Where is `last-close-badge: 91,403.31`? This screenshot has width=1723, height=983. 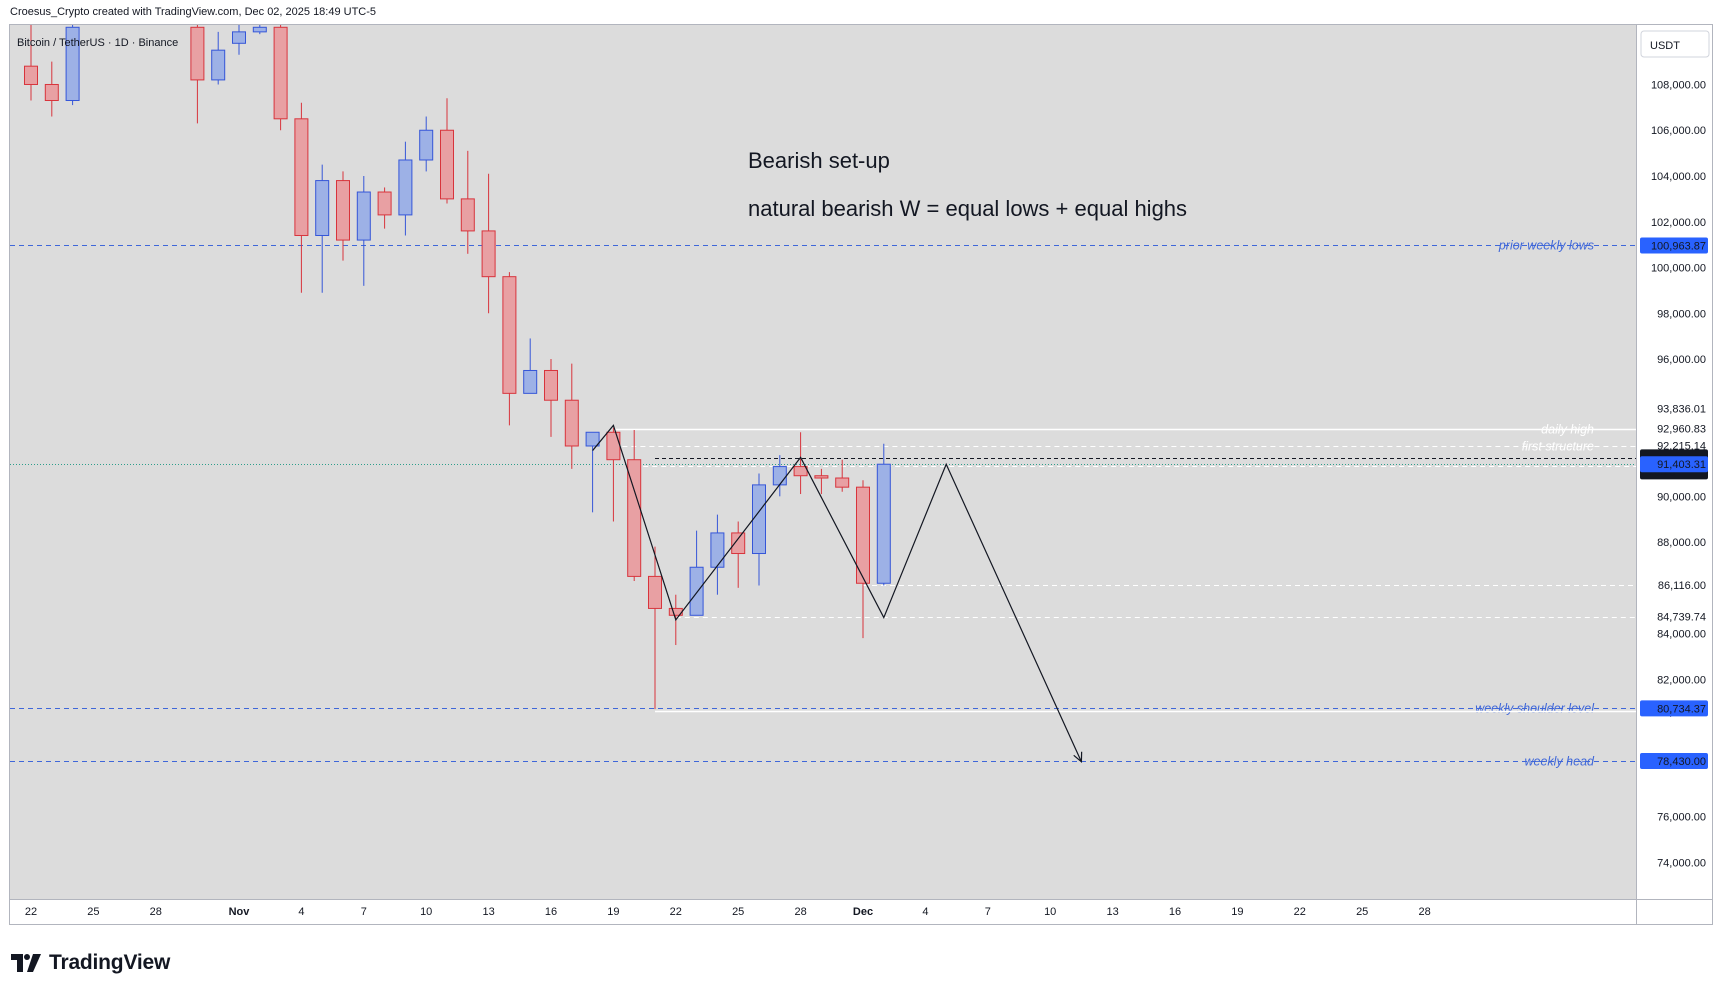 last-close-badge: 91,403.31 is located at coordinates (1674, 464).